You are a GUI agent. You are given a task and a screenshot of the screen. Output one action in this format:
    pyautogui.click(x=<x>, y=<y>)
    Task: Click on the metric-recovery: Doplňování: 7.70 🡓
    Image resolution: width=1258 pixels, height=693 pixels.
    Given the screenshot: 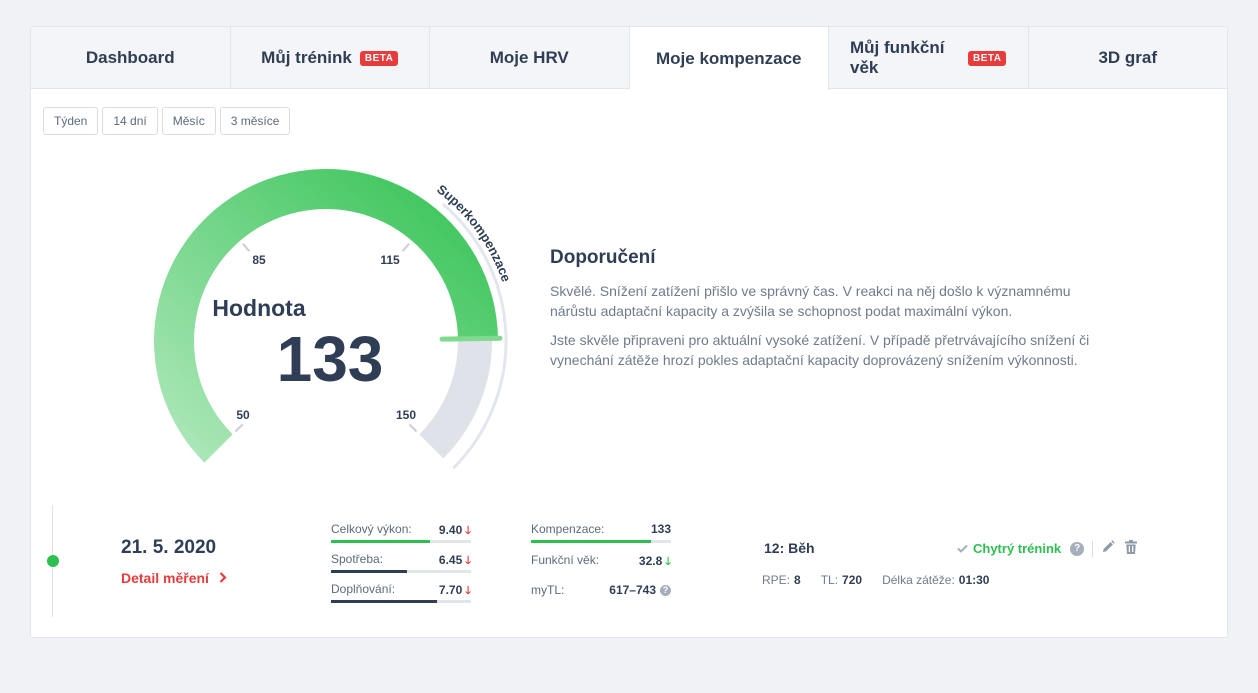 What is the action you would take?
    pyautogui.click(x=401, y=592)
    